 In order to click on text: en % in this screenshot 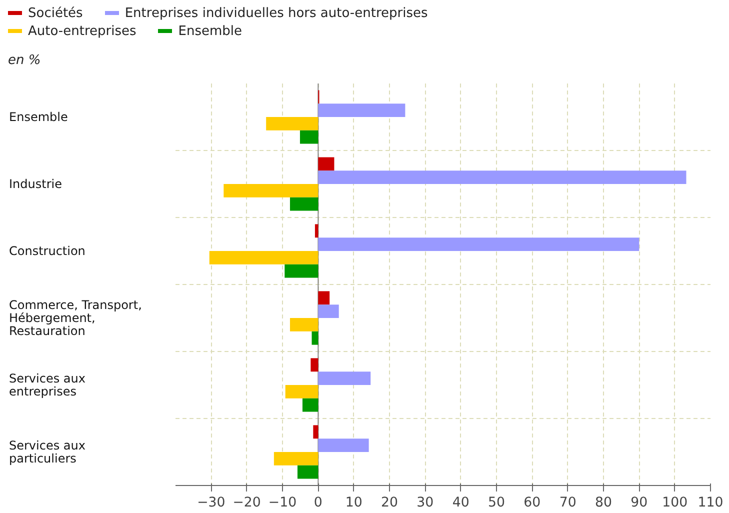, I will do `click(24, 61)`.